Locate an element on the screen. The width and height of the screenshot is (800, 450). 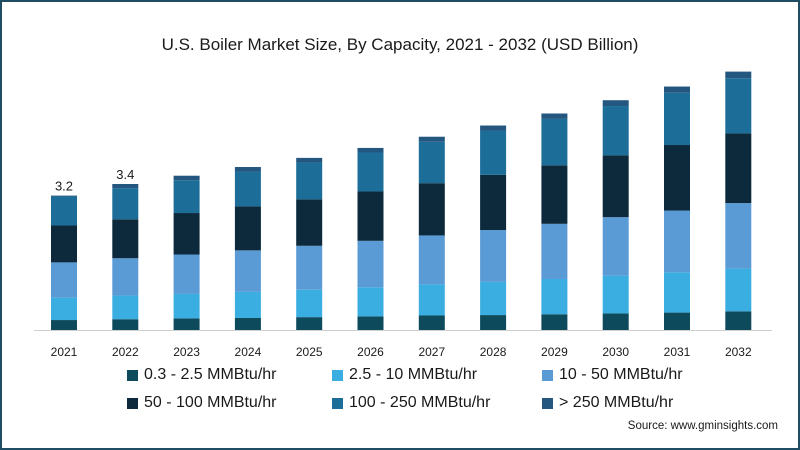
bar-segment-2022-s3 is located at coordinates (125, 239).